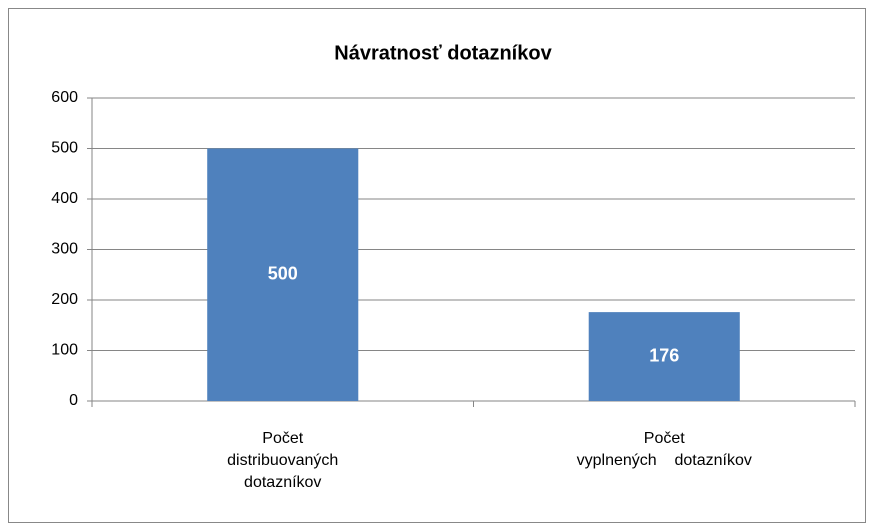 This screenshot has height=531, width=872. I want to click on value-label: 500, so click(283, 274).